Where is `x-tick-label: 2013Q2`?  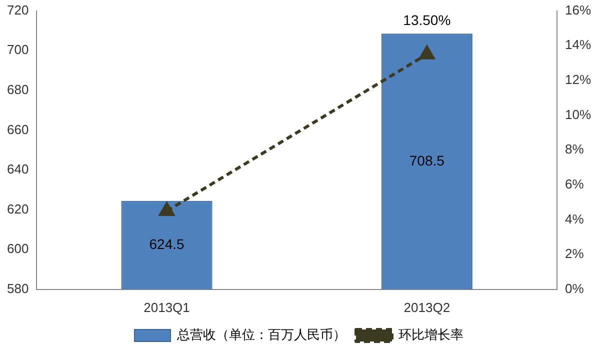
x-tick-label: 2013Q2 is located at coordinates (427, 307).